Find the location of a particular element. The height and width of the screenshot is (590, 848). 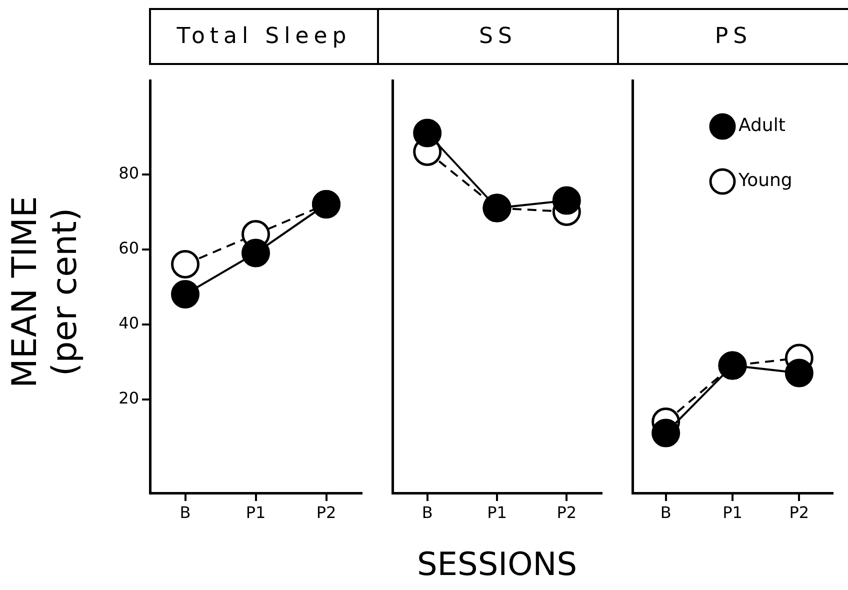

y-axis-title: MEAN TIME (per cent) is located at coordinates (45, 292).